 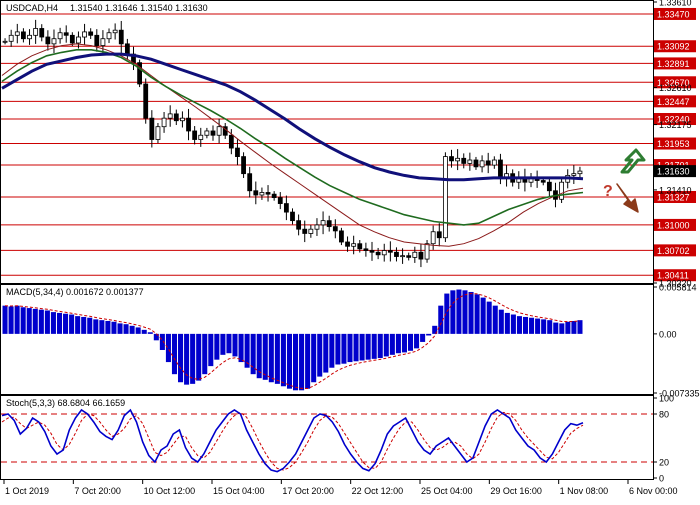 What do you see at coordinates (675, 171) in the screenshot?
I see `current-price-bg` at bounding box center [675, 171].